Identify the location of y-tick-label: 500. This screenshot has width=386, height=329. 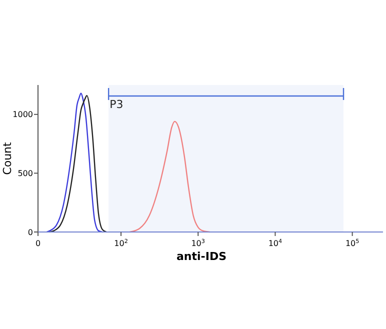
(25, 173).